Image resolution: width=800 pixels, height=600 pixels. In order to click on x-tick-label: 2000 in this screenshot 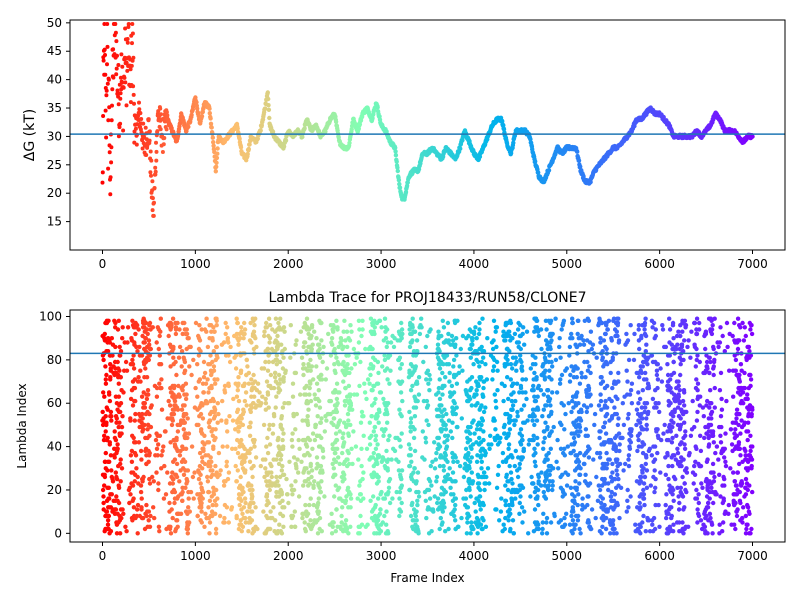, I will do `click(288, 264)`.